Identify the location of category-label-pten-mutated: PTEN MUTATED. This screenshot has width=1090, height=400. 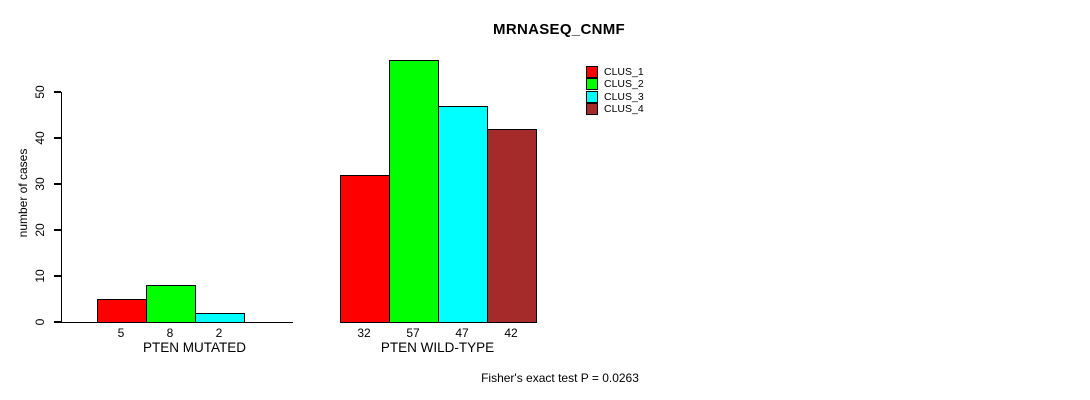
(194, 347).